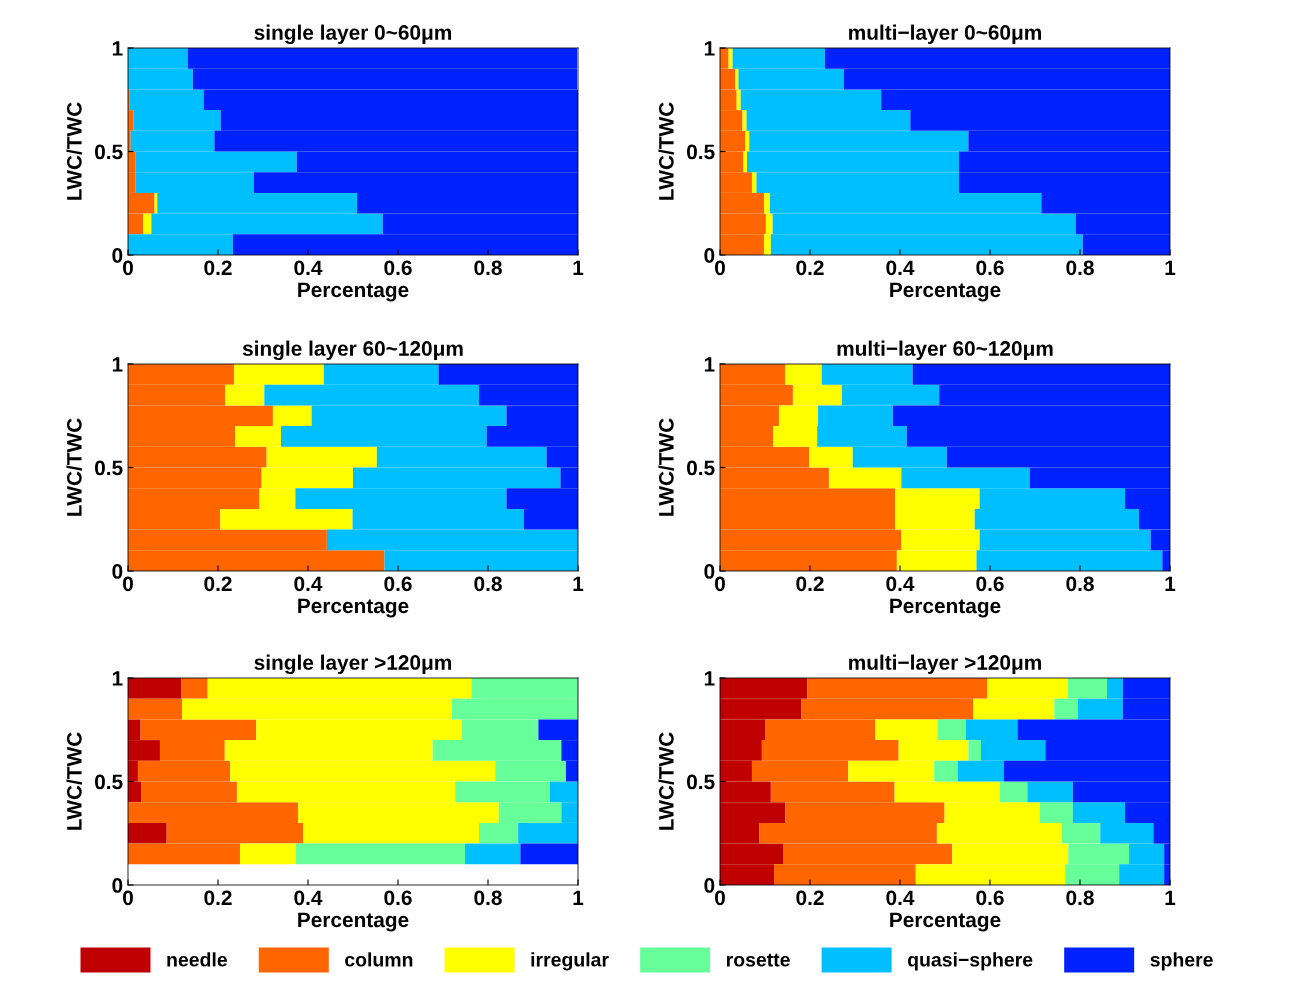 The image size is (1294, 990). Describe the element at coordinates (353, 34) in the screenshot. I see `chart-title: single layer 0~60μm` at that location.